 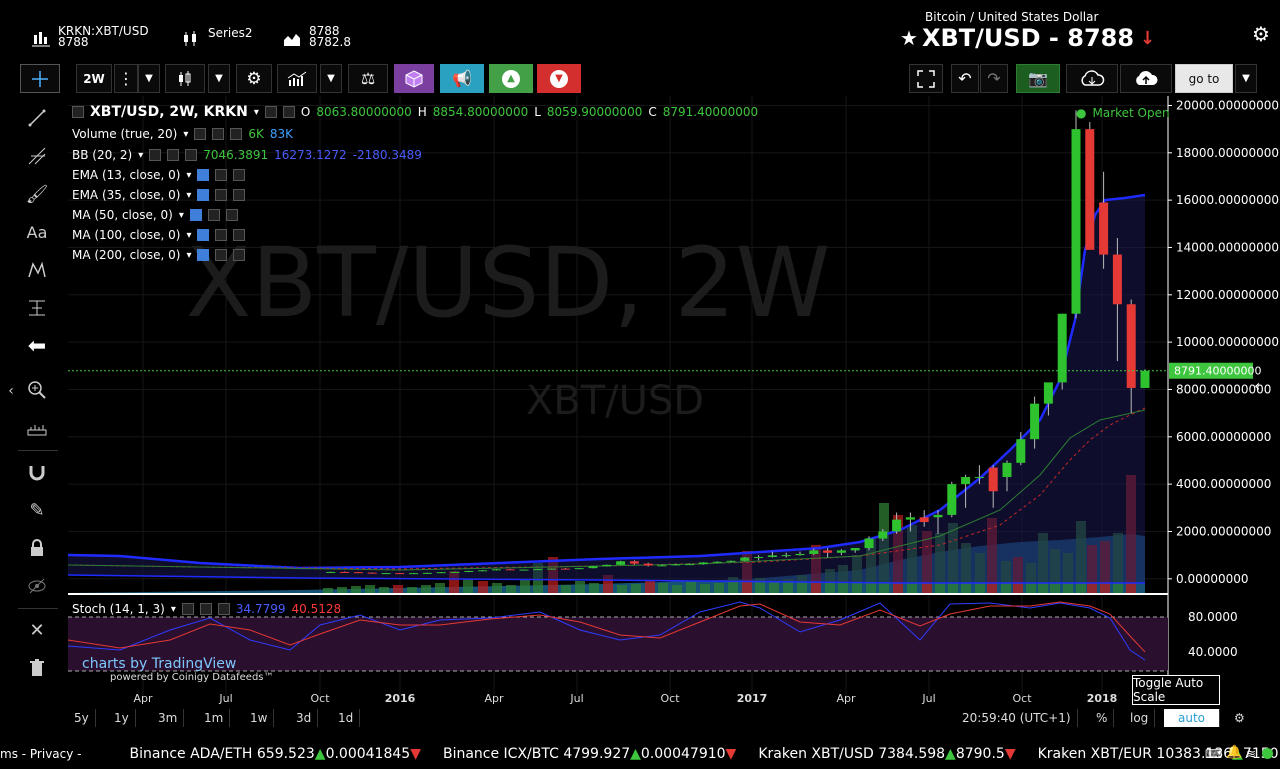 I want to click on range-1m: 1m, so click(x=214, y=718).